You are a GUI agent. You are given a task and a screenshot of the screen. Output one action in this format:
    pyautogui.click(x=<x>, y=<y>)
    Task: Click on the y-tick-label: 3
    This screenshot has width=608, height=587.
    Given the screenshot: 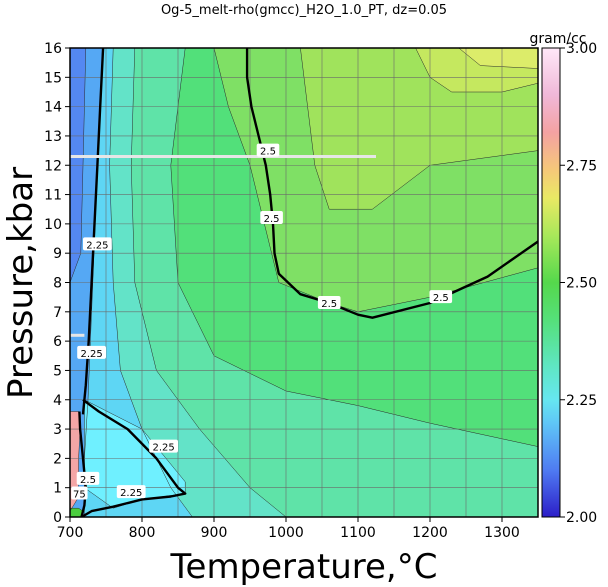 What is the action you would take?
    pyautogui.click(x=57, y=430)
    